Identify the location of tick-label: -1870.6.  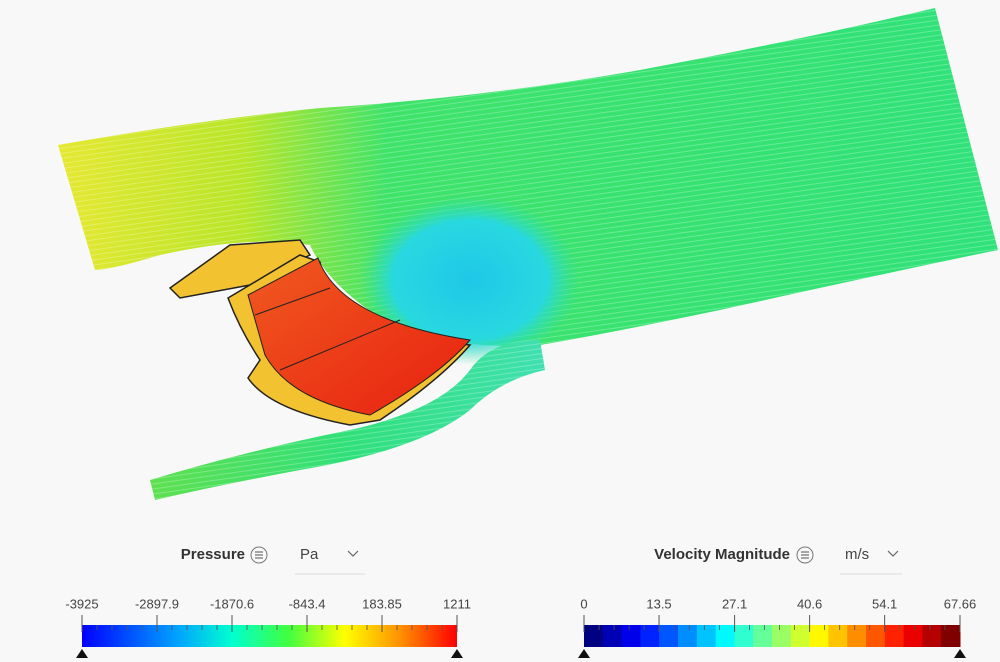
(232, 603).